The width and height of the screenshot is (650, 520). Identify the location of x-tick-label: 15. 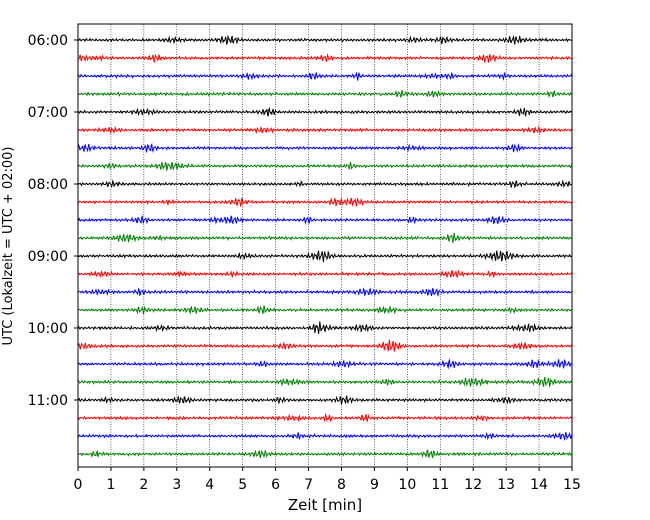
(572, 485).